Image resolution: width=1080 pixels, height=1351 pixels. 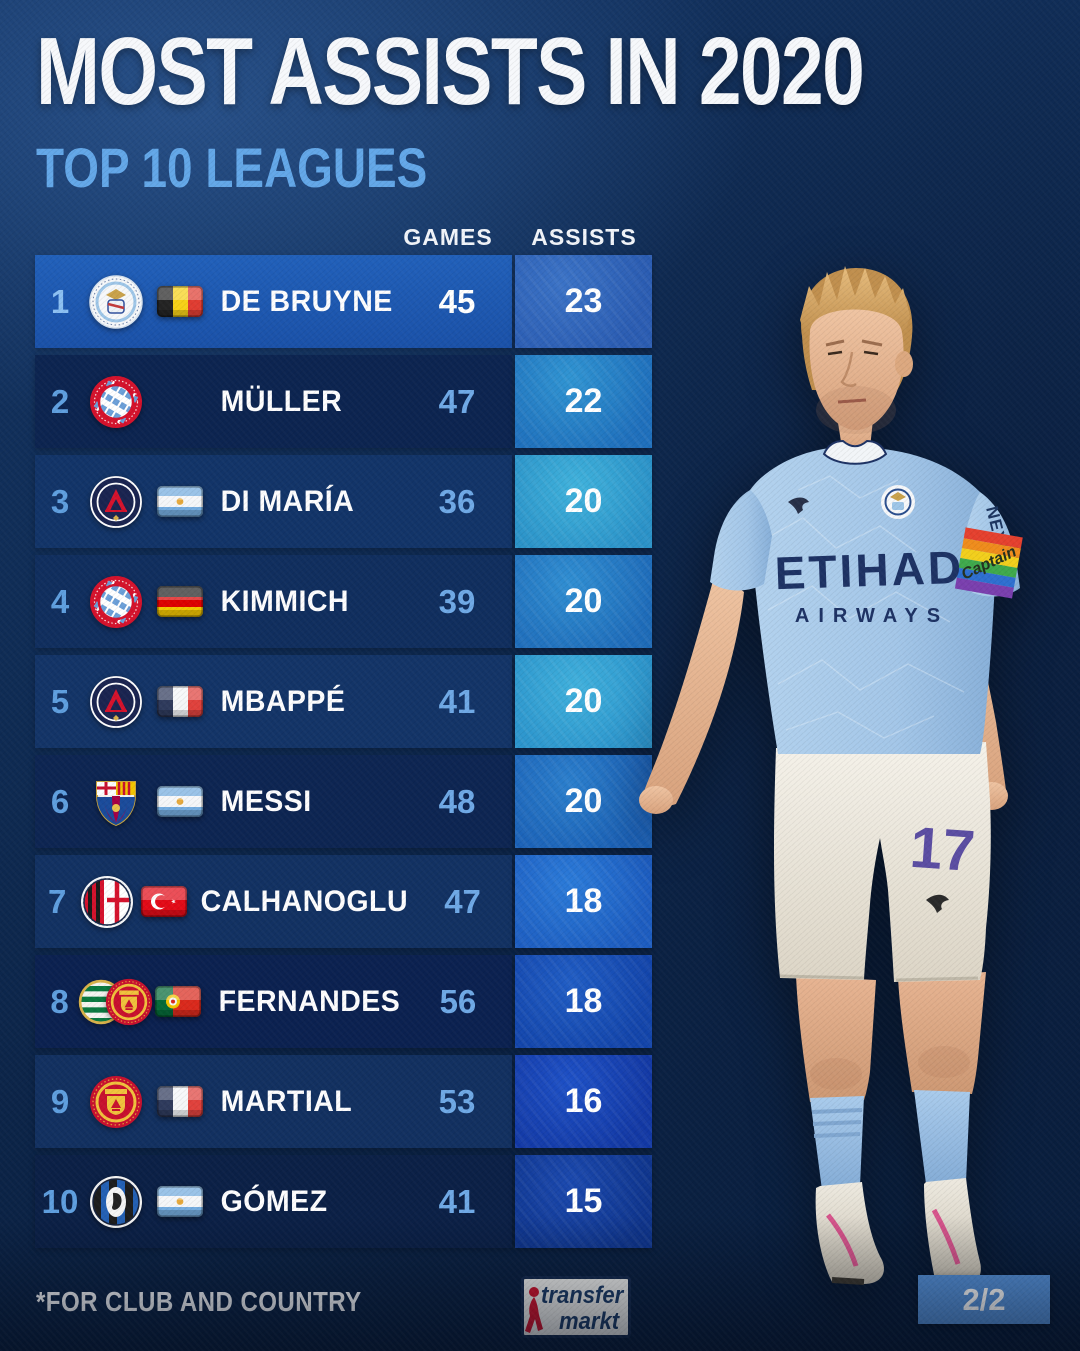 I want to click on club-badge-atalanta-icon, so click(x=116, y=1202).